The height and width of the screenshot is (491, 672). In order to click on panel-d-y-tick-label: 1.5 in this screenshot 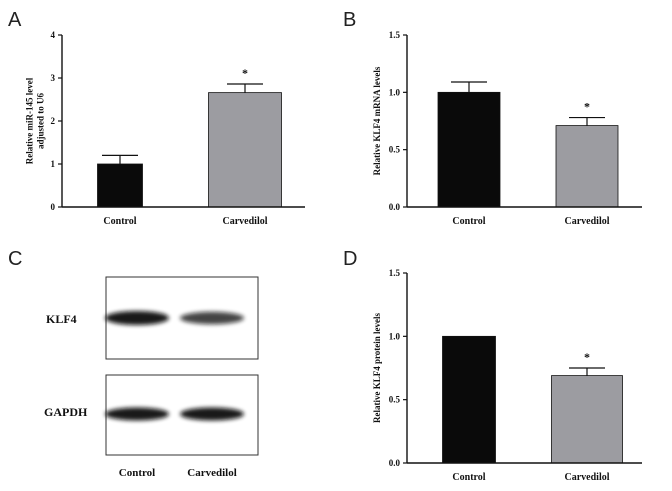, I will do `click(395, 273)`.